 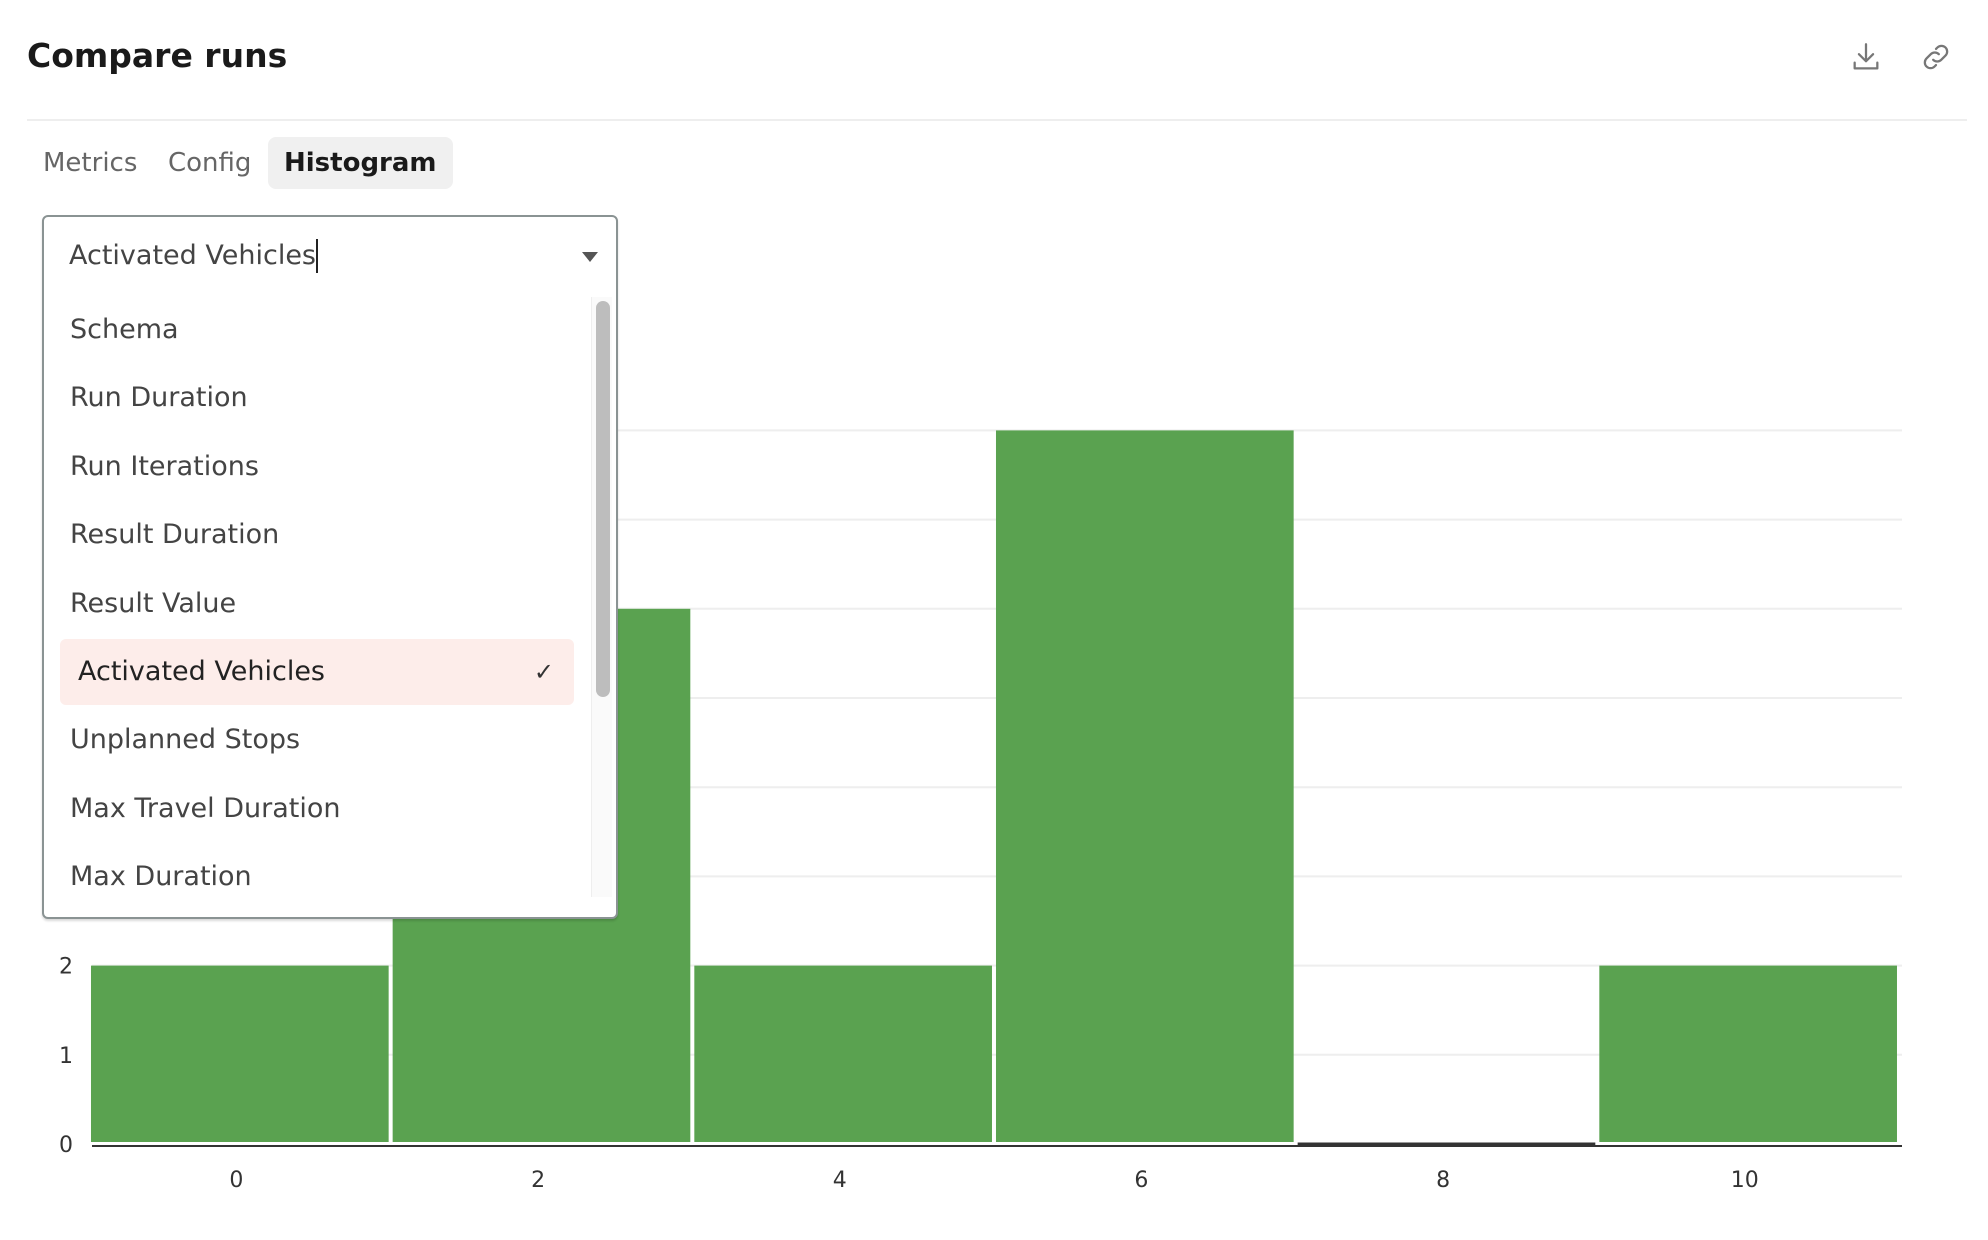 I want to click on tab-histogram: Histogram, so click(x=360, y=163).